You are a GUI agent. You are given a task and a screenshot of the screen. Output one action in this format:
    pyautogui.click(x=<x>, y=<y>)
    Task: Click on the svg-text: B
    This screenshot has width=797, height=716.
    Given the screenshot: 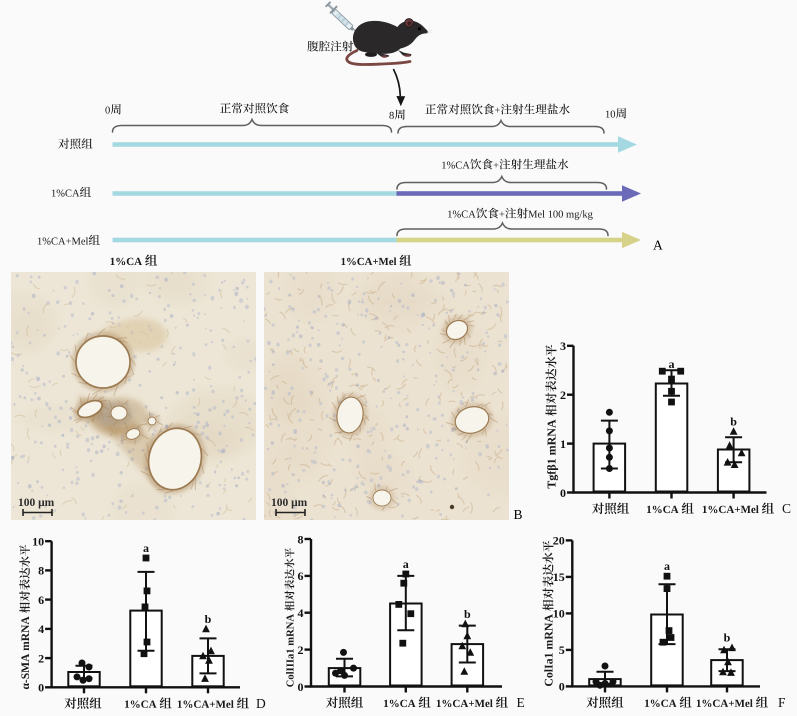 What is the action you would take?
    pyautogui.click(x=518, y=514)
    